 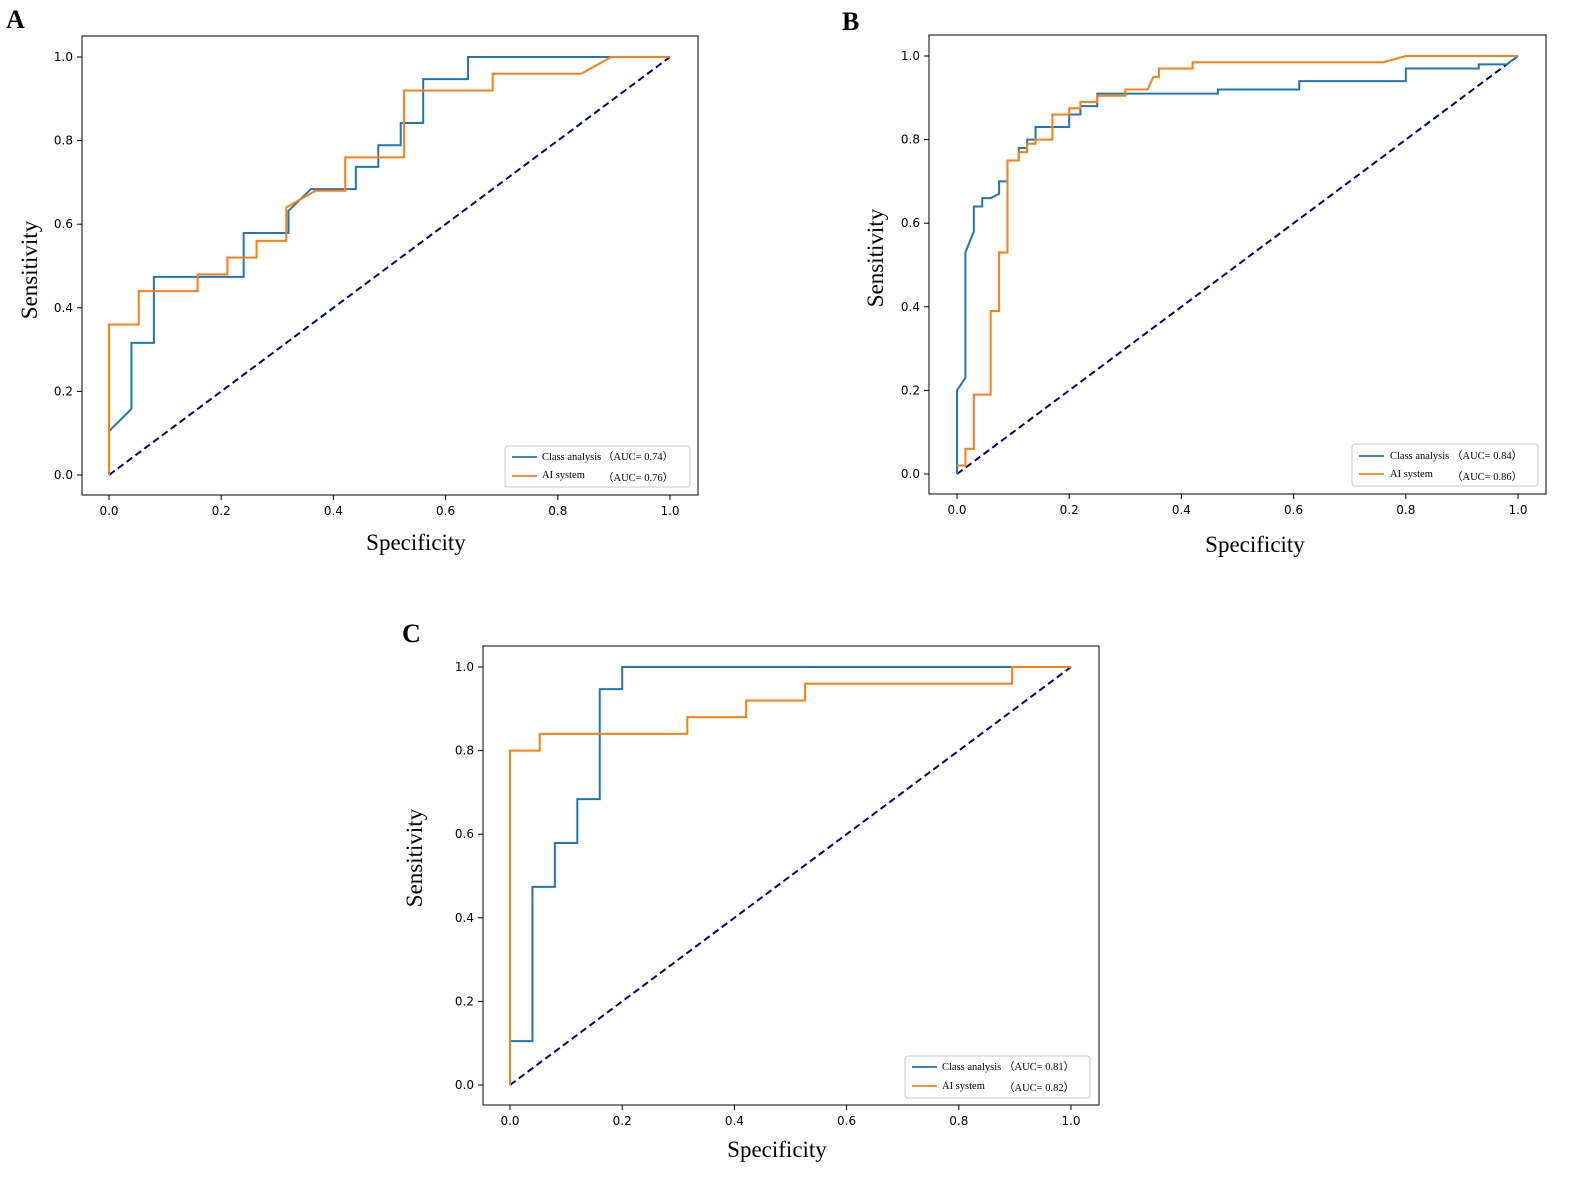 I want to click on y-tick-label-a-3: 0.6, so click(x=63, y=224).